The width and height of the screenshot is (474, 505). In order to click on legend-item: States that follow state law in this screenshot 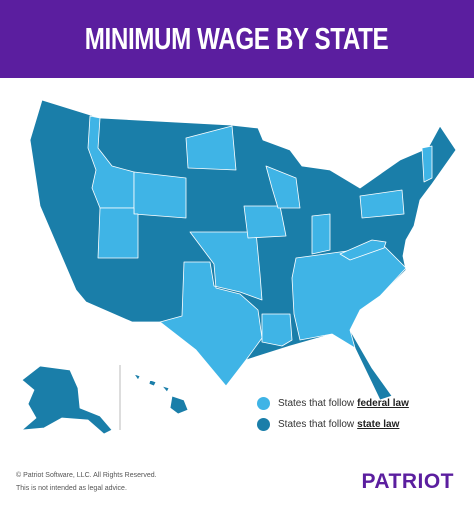, I will do `click(328, 424)`.